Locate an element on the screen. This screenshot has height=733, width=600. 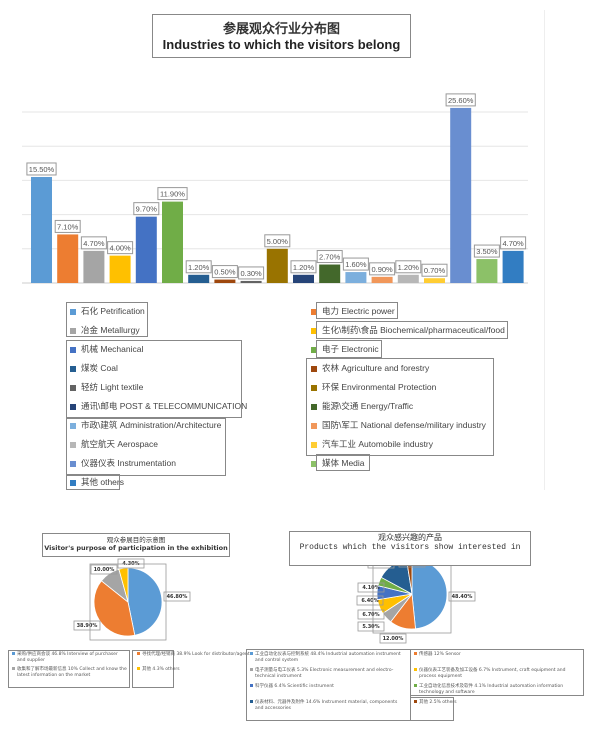
legend-label: 轻纺 Light textile is located at coordinates (112, 387).